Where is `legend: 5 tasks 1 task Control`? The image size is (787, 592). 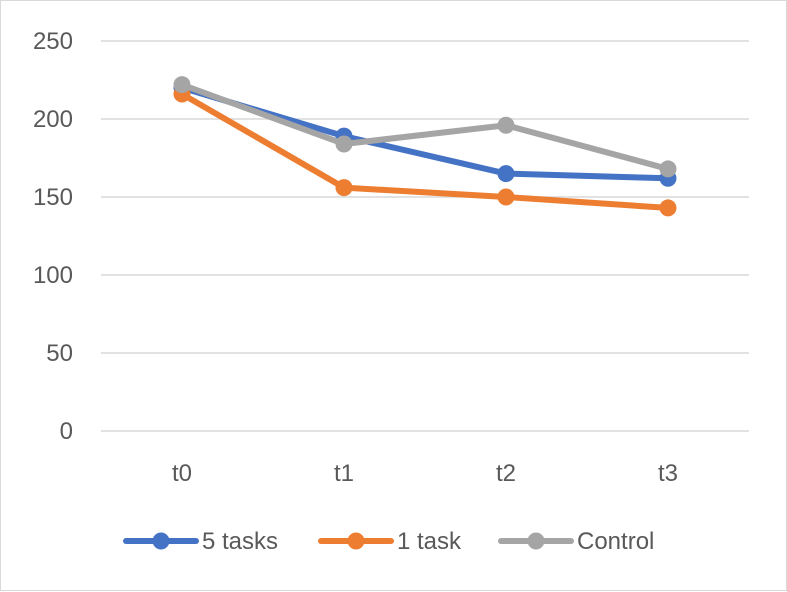
legend: 5 tasks 1 task Control is located at coordinates (388, 541).